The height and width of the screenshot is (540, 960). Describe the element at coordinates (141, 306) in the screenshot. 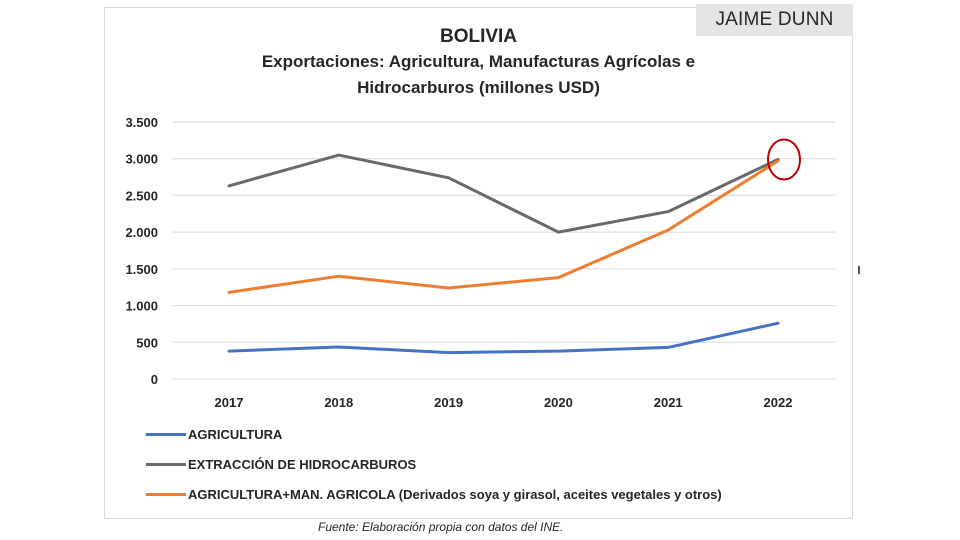

I see `y-tick-label: 1.000` at that location.